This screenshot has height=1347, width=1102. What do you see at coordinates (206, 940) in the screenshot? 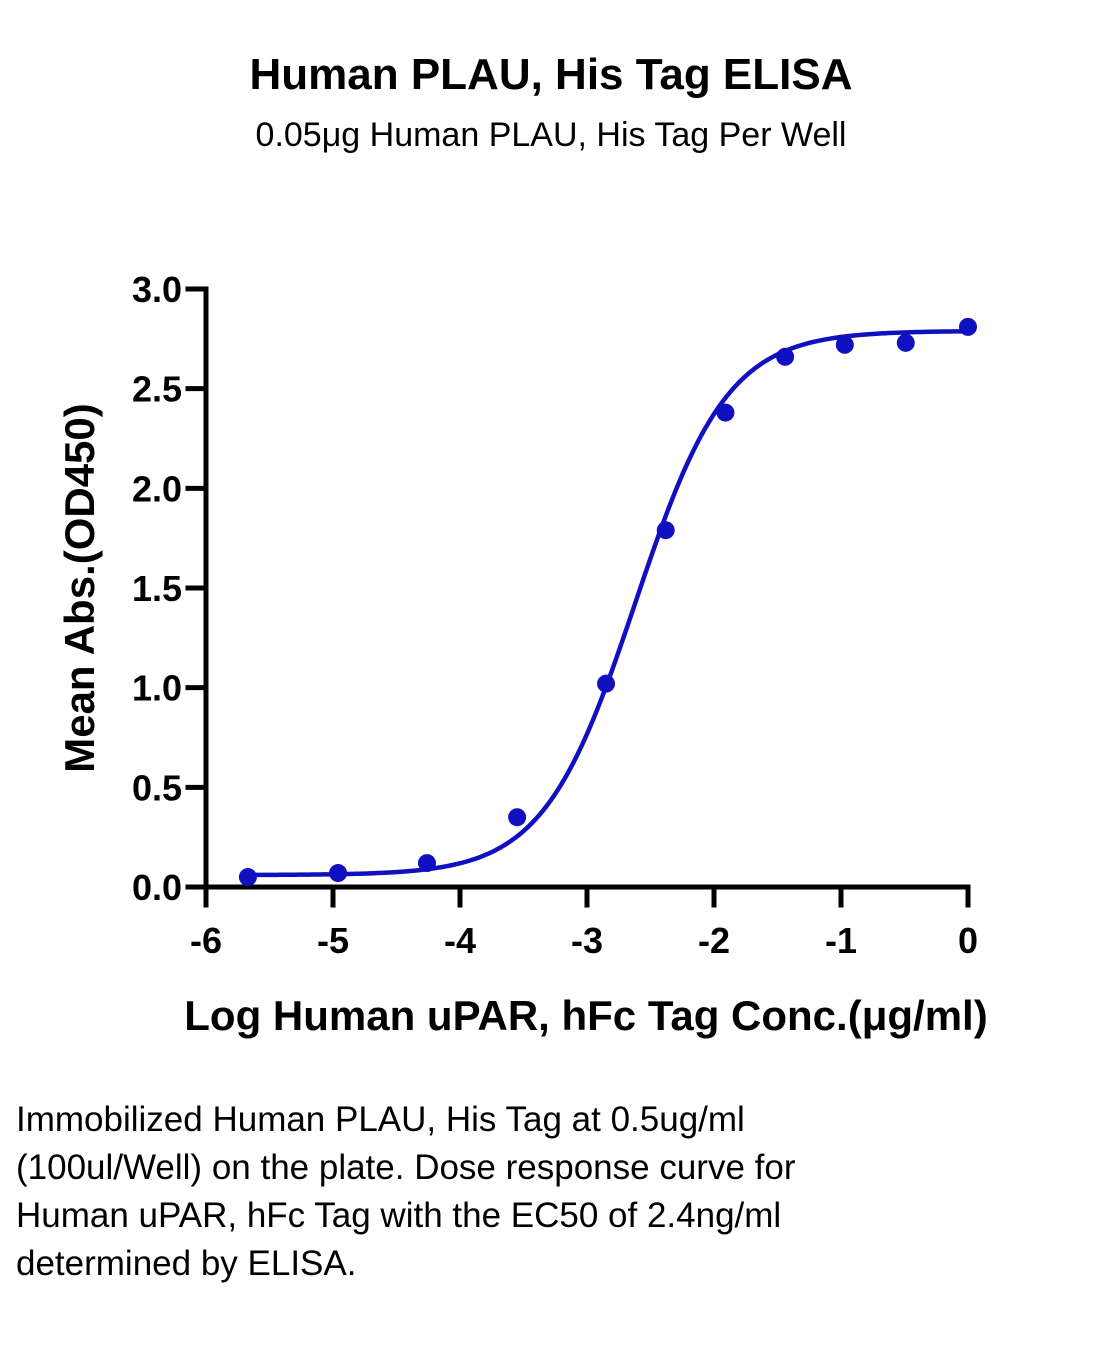
I see `x-tick-label: -6` at bounding box center [206, 940].